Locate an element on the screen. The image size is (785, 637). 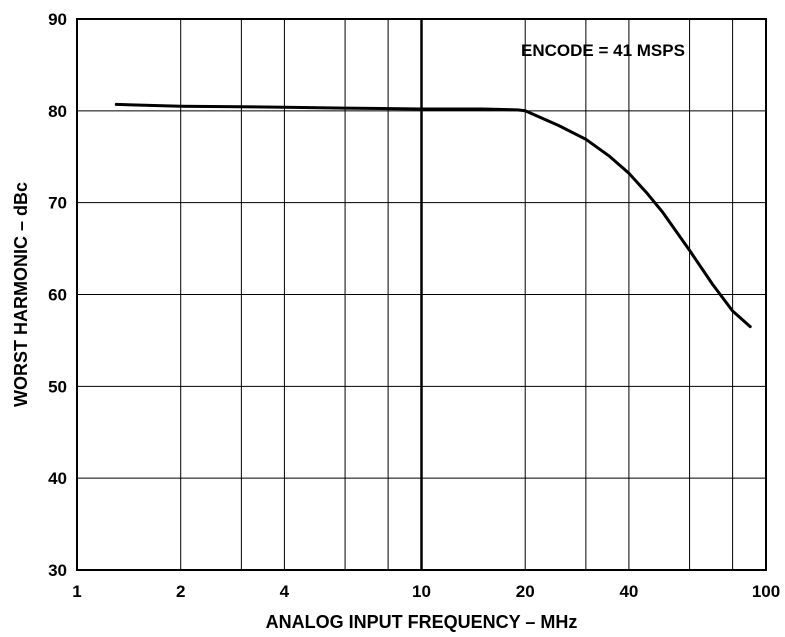
y-tick-label: 40 is located at coordinates (57, 478).